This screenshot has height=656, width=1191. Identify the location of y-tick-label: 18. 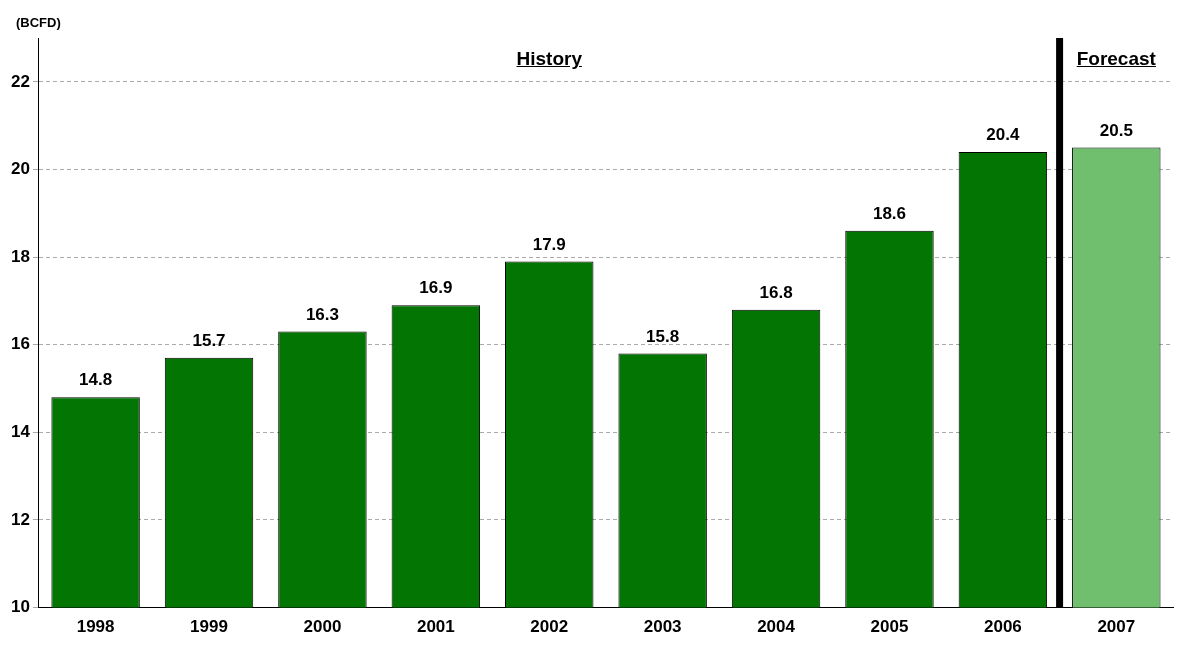
(20, 256).